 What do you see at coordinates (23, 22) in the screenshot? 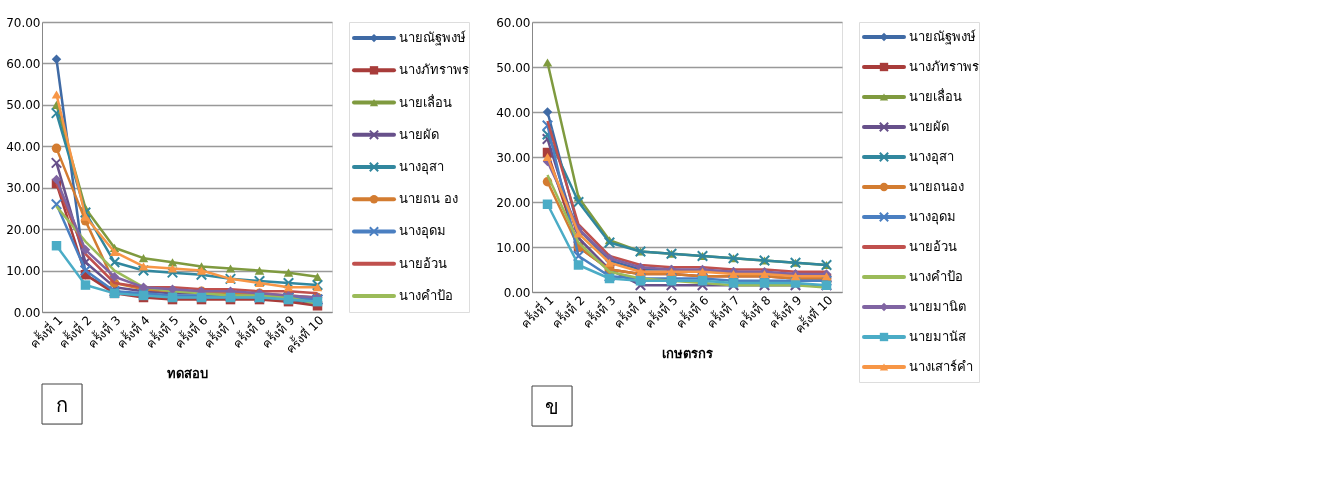
I see `y-tick-label: 70.00` at bounding box center [23, 22].